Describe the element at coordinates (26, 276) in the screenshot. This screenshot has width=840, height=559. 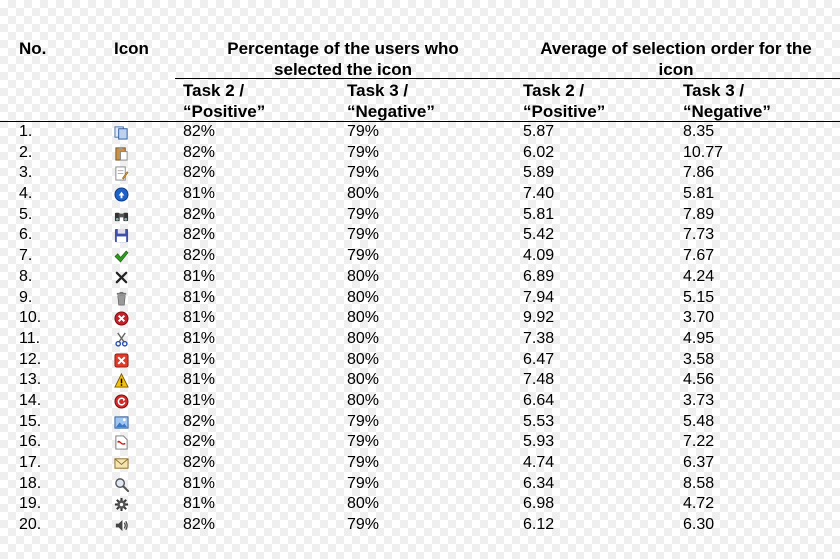
I see `cell-no: 8.` at that location.